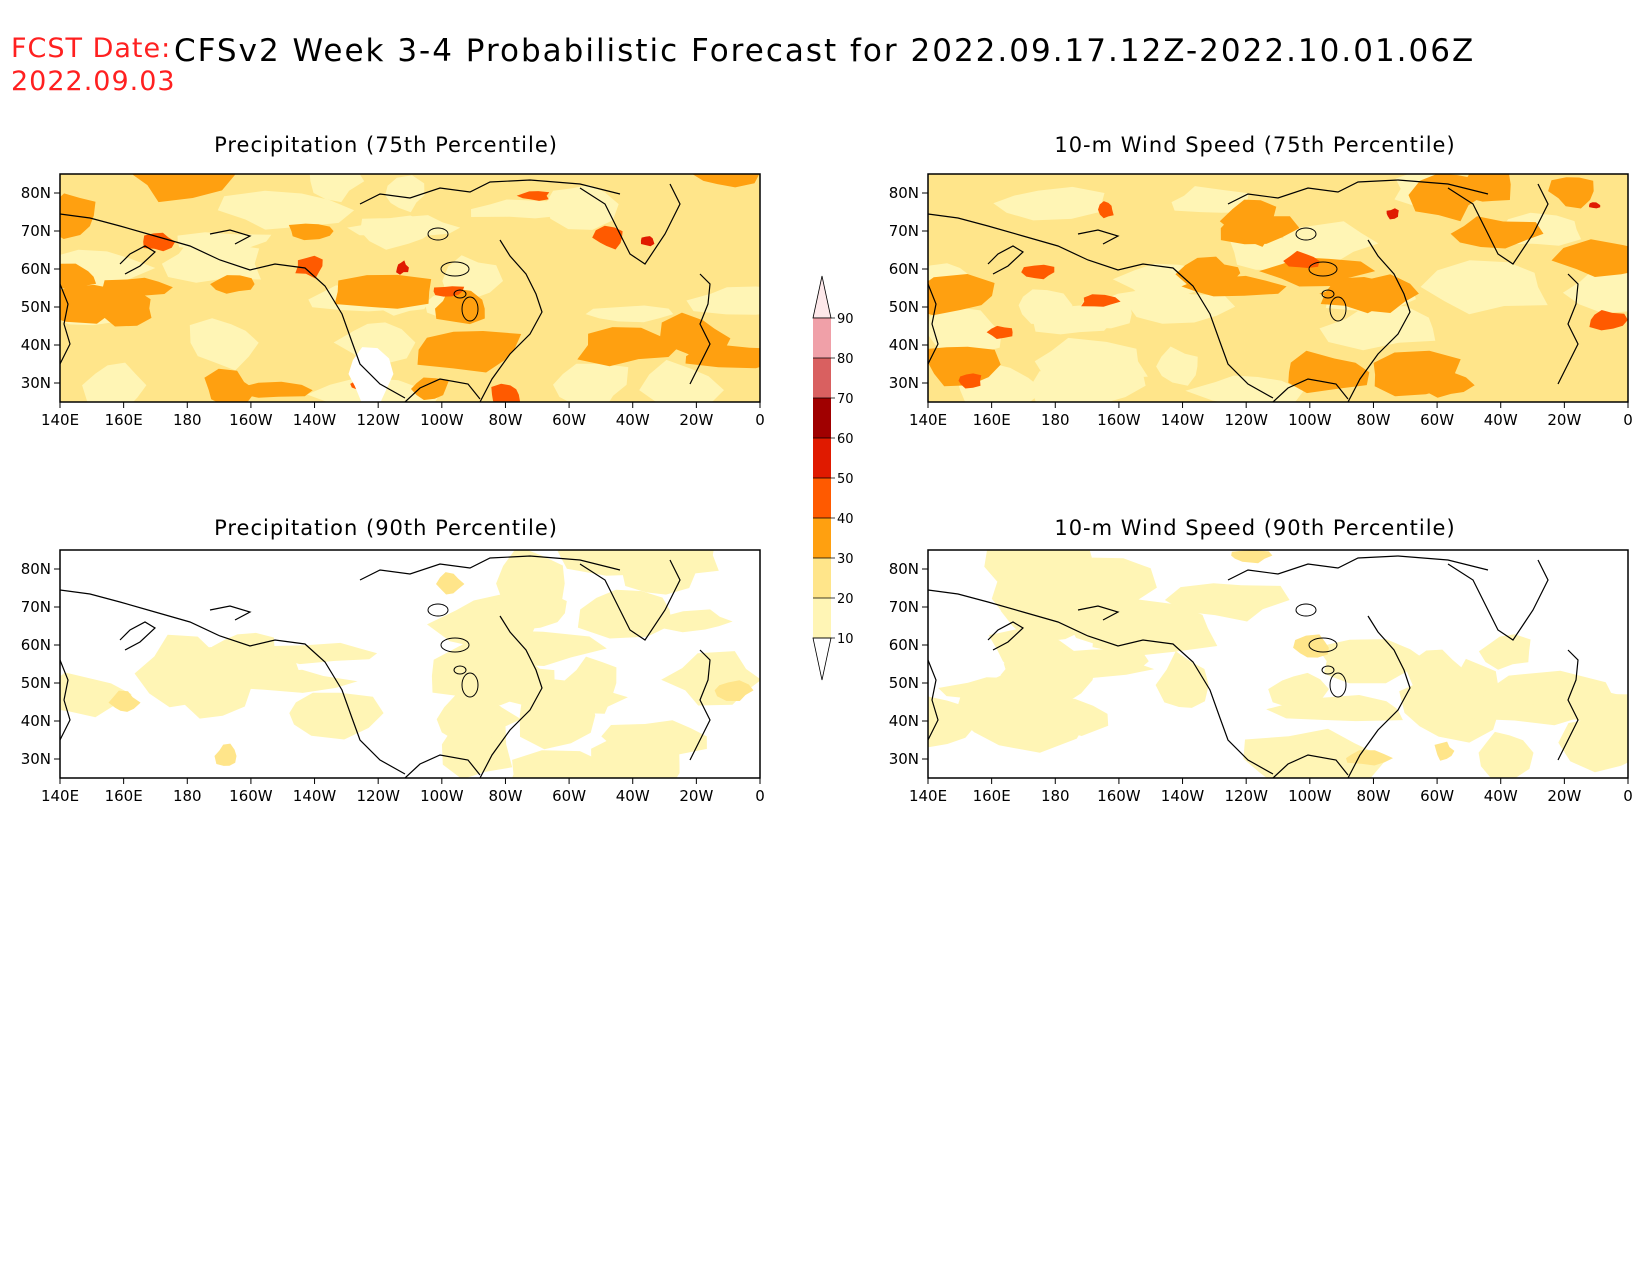  I want to click on panel-title-precip-75: Precipitation (75th Percentile), so click(386, 145).